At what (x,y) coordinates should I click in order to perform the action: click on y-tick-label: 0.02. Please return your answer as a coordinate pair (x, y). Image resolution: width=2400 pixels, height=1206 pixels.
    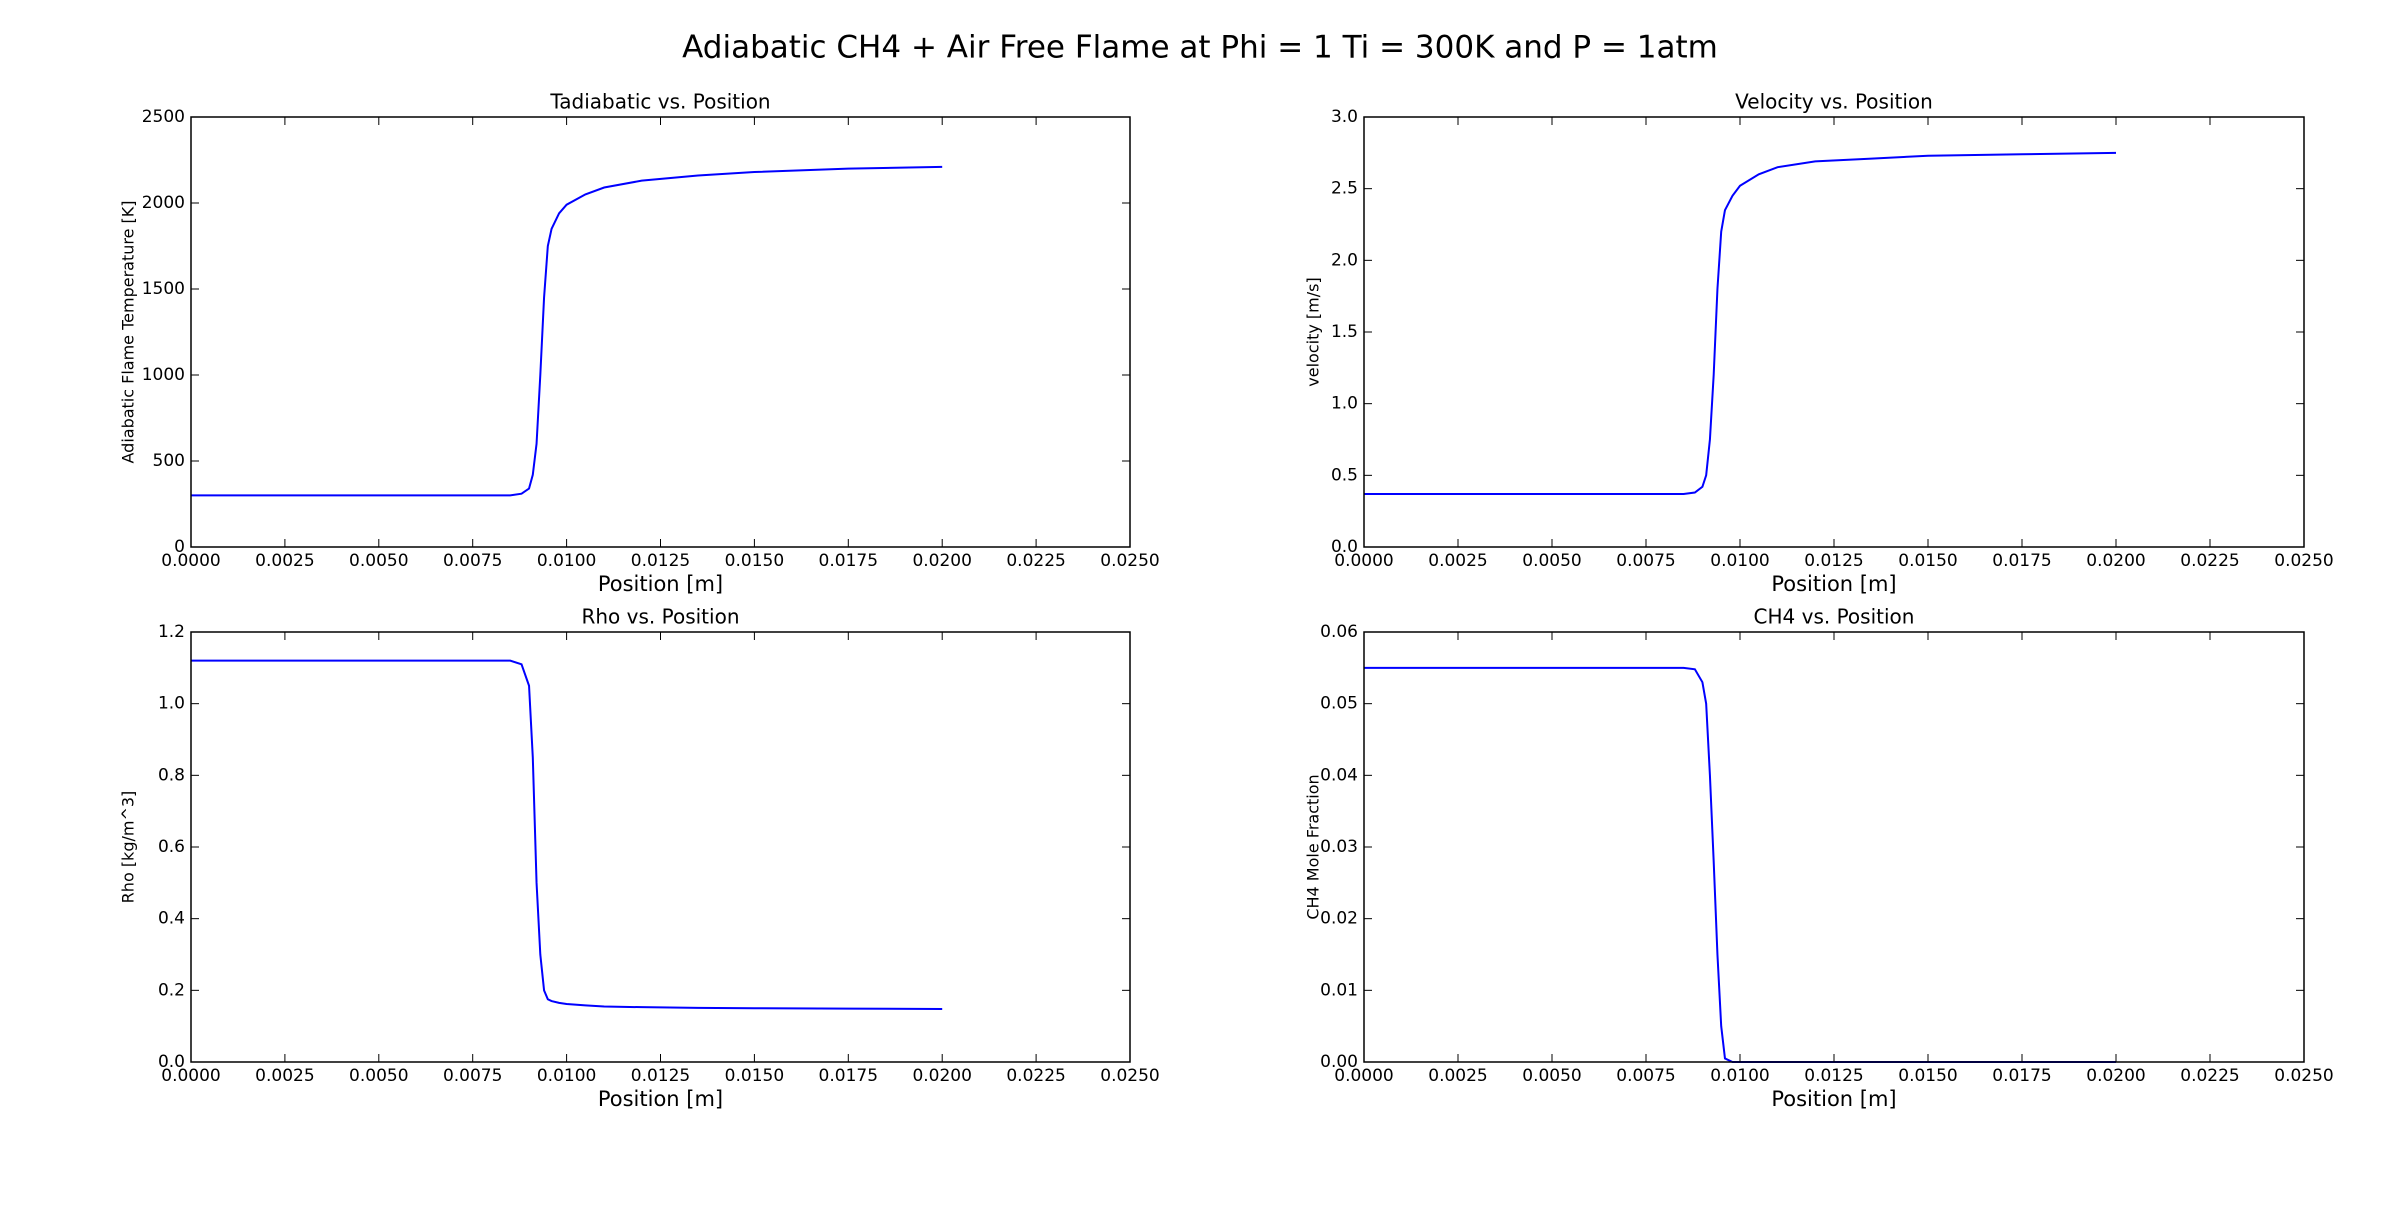
    Looking at the image, I should click on (1339, 919).